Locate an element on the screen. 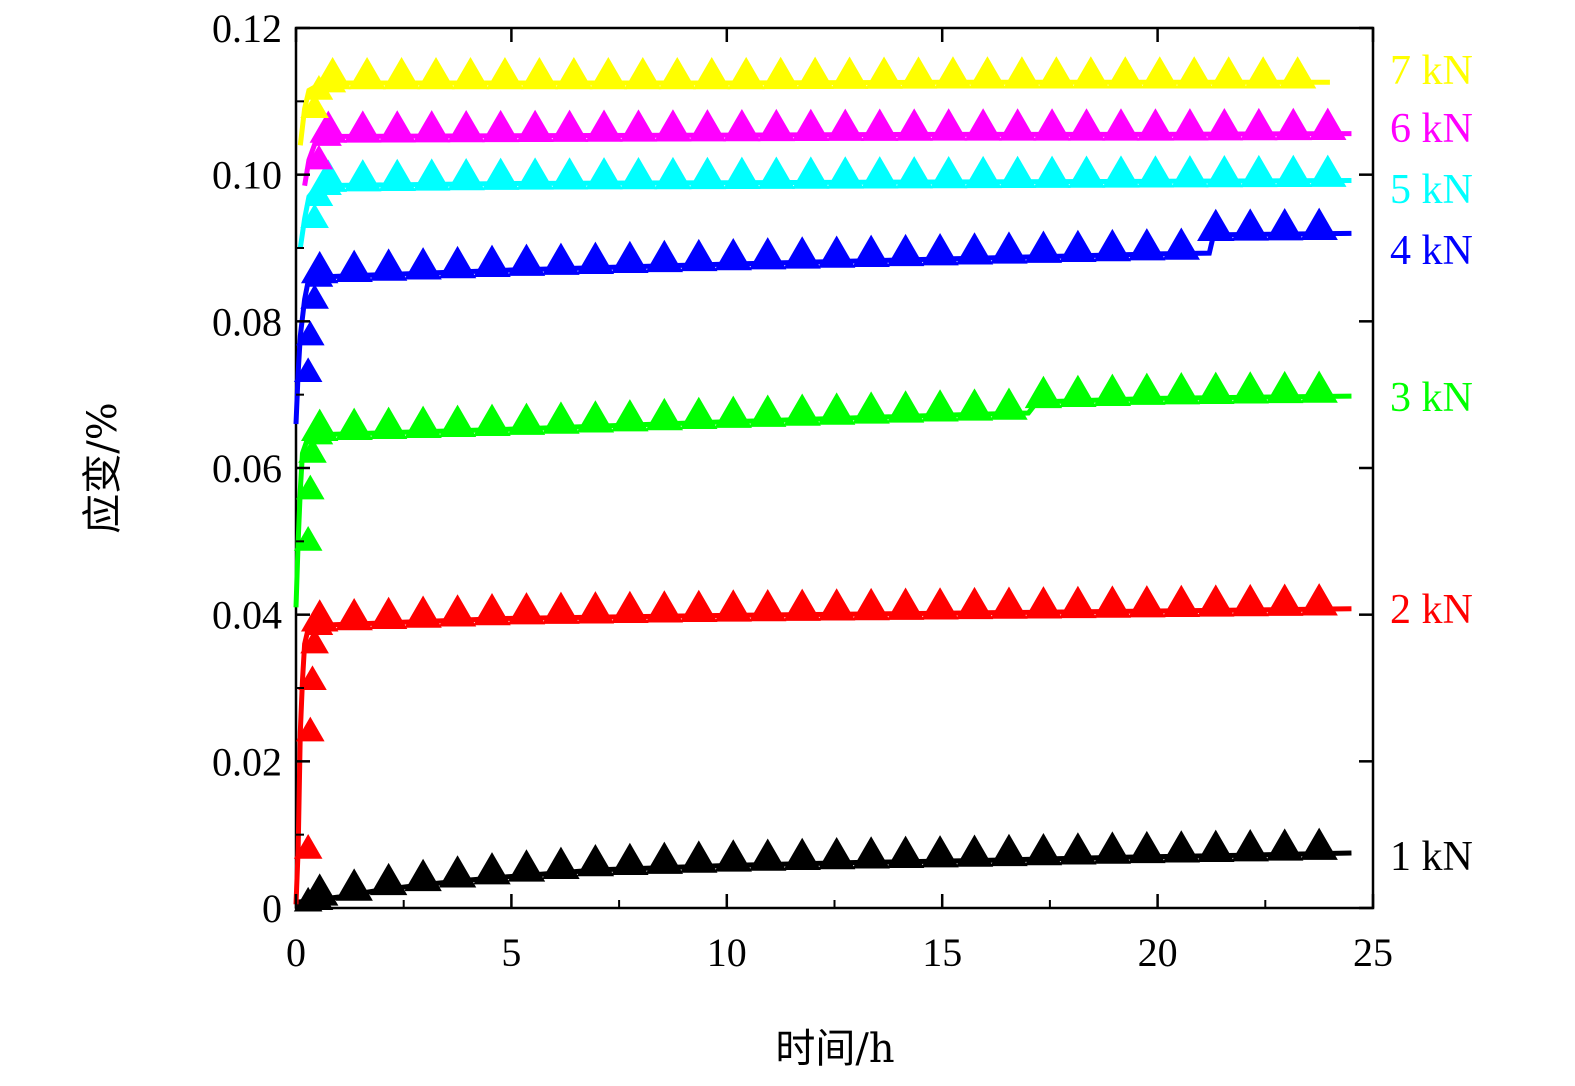 The width and height of the screenshot is (1575, 1086). y-tick-label: 0.08 is located at coordinates (247, 321).